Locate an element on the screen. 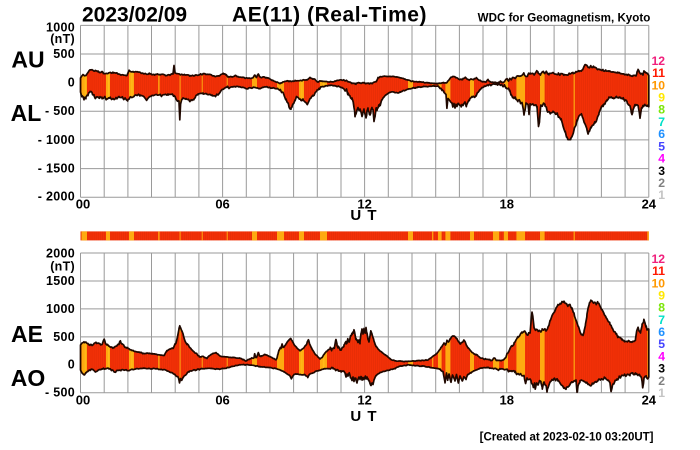  svg-text: - 1500 is located at coordinates (56, 169).